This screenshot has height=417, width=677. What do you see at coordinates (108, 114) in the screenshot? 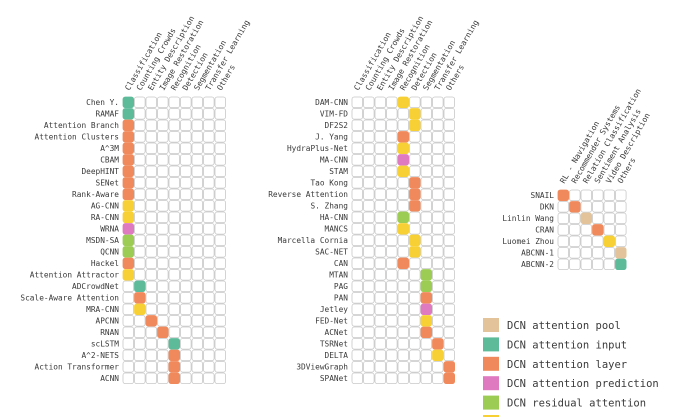
I see `row-label: RAMAF` at bounding box center [108, 114].